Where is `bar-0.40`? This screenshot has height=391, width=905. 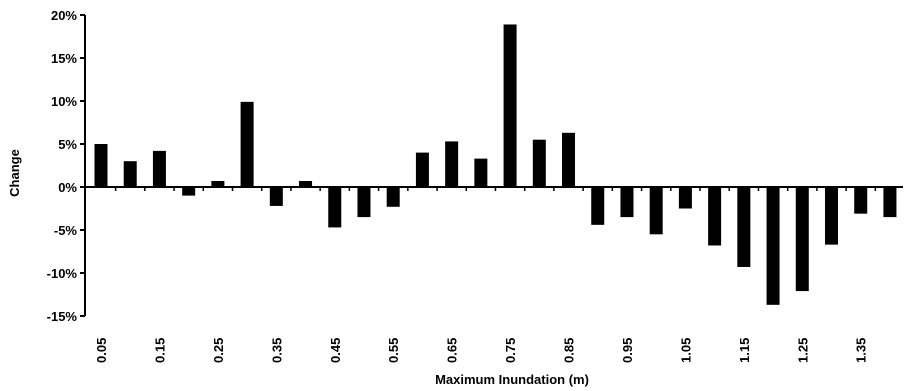 bar-0.40 is located at coordinates (306, 183).